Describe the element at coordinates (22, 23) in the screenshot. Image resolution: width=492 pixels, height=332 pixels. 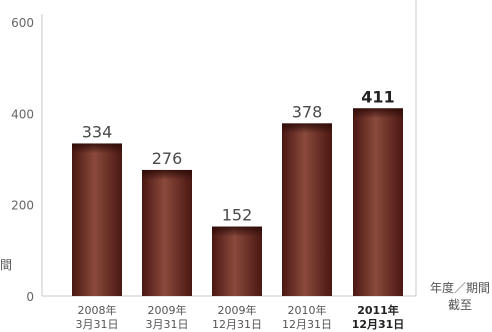
I see `y-tick-label: 600` at that location.